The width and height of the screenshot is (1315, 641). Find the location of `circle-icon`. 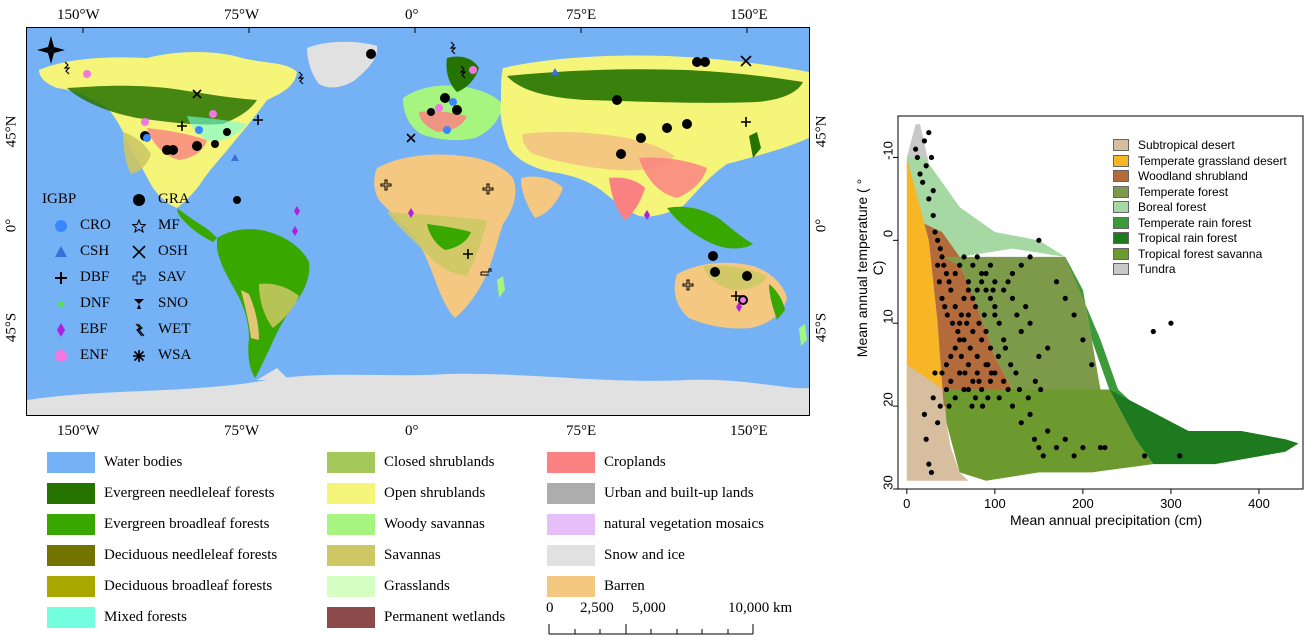

circle-icon is located at coordinates (61, 356).